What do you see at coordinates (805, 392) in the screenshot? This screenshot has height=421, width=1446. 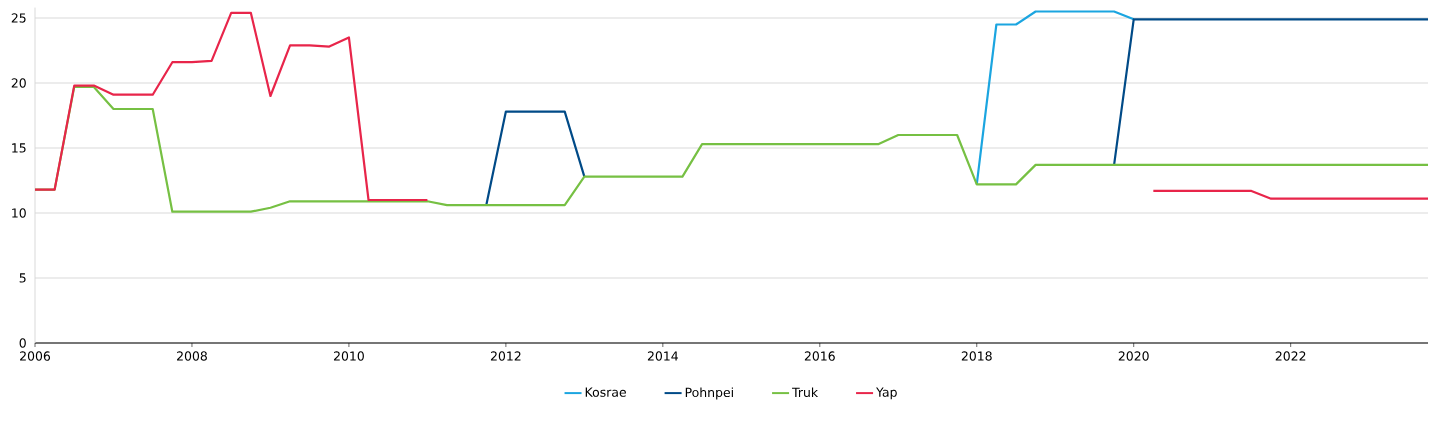 I see `legend-label: Truk` at bounding box center [805, 392].